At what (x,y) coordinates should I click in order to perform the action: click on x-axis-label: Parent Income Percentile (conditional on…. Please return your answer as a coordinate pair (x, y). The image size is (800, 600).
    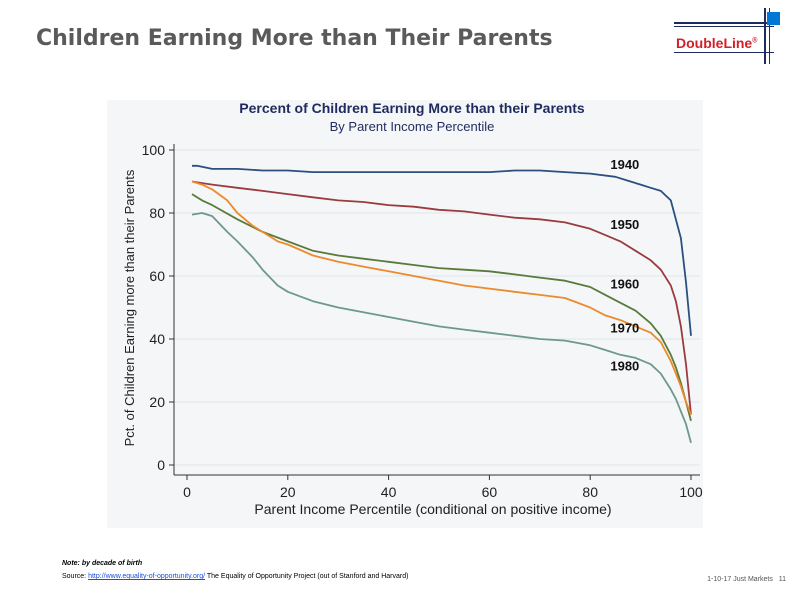
    Looking at the image, I should click on (432, 509).